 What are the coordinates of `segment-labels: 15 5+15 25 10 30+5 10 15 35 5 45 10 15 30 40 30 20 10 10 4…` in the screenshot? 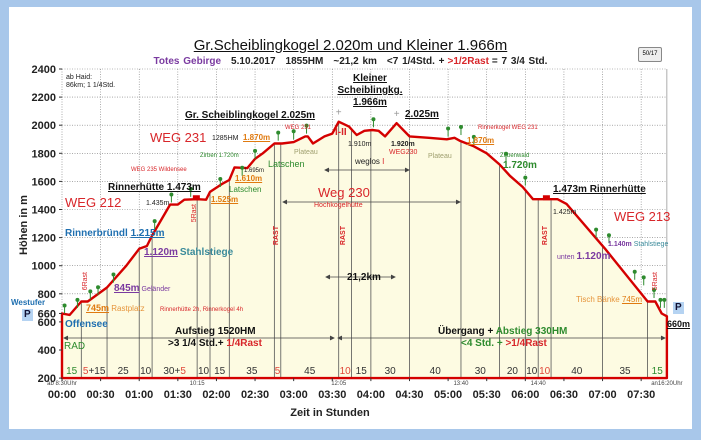 It's located at (364, 371).